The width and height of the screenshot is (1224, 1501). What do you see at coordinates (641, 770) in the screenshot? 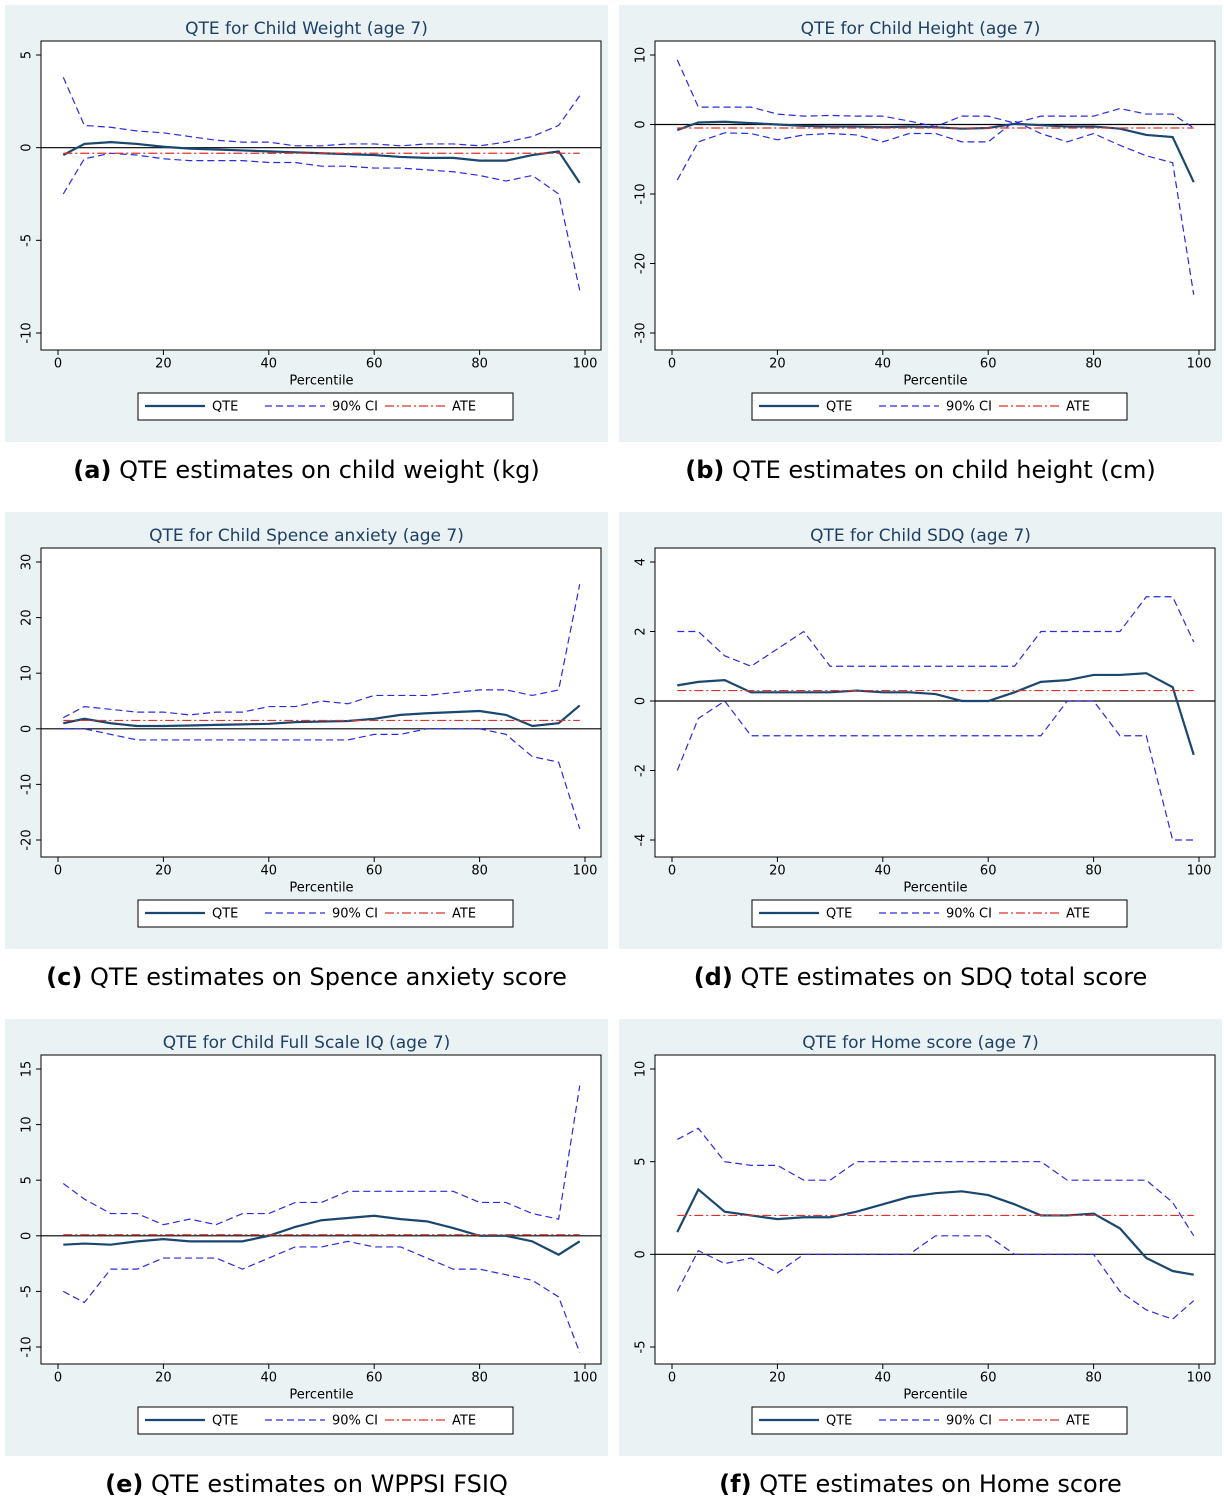
I see `y-tick-label: -2` at bounding box center [641, 770].